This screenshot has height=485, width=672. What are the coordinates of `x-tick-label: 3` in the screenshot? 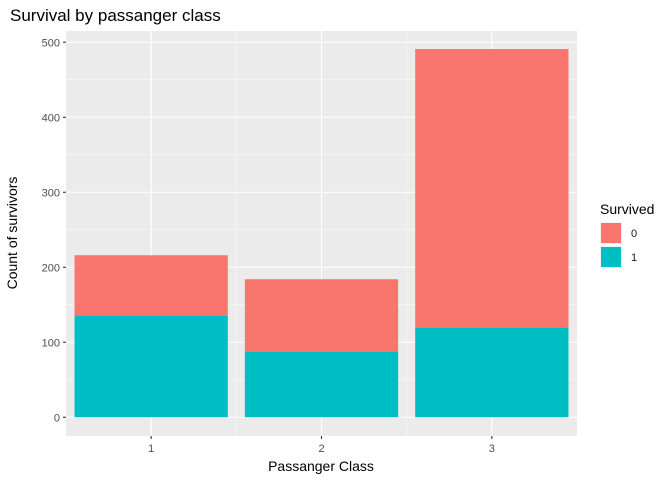 It's located at (492, 449).